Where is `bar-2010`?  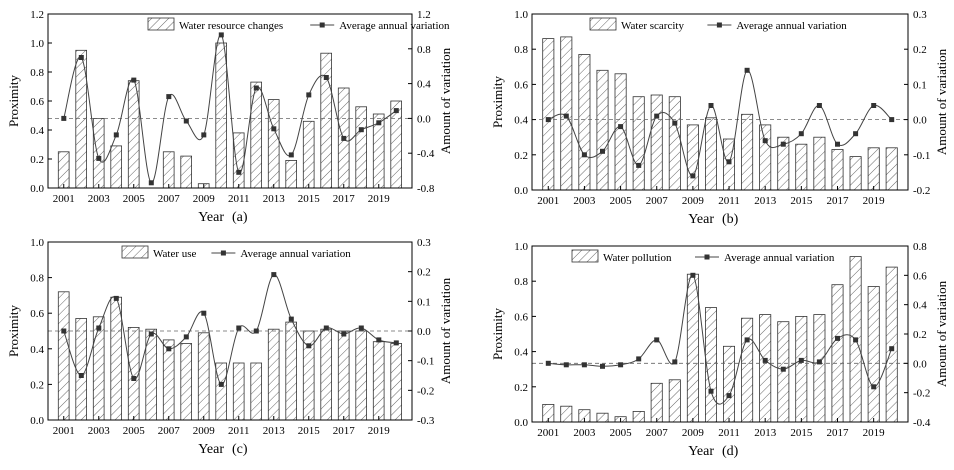 bar-2010 is located at coordinates (711, 154).